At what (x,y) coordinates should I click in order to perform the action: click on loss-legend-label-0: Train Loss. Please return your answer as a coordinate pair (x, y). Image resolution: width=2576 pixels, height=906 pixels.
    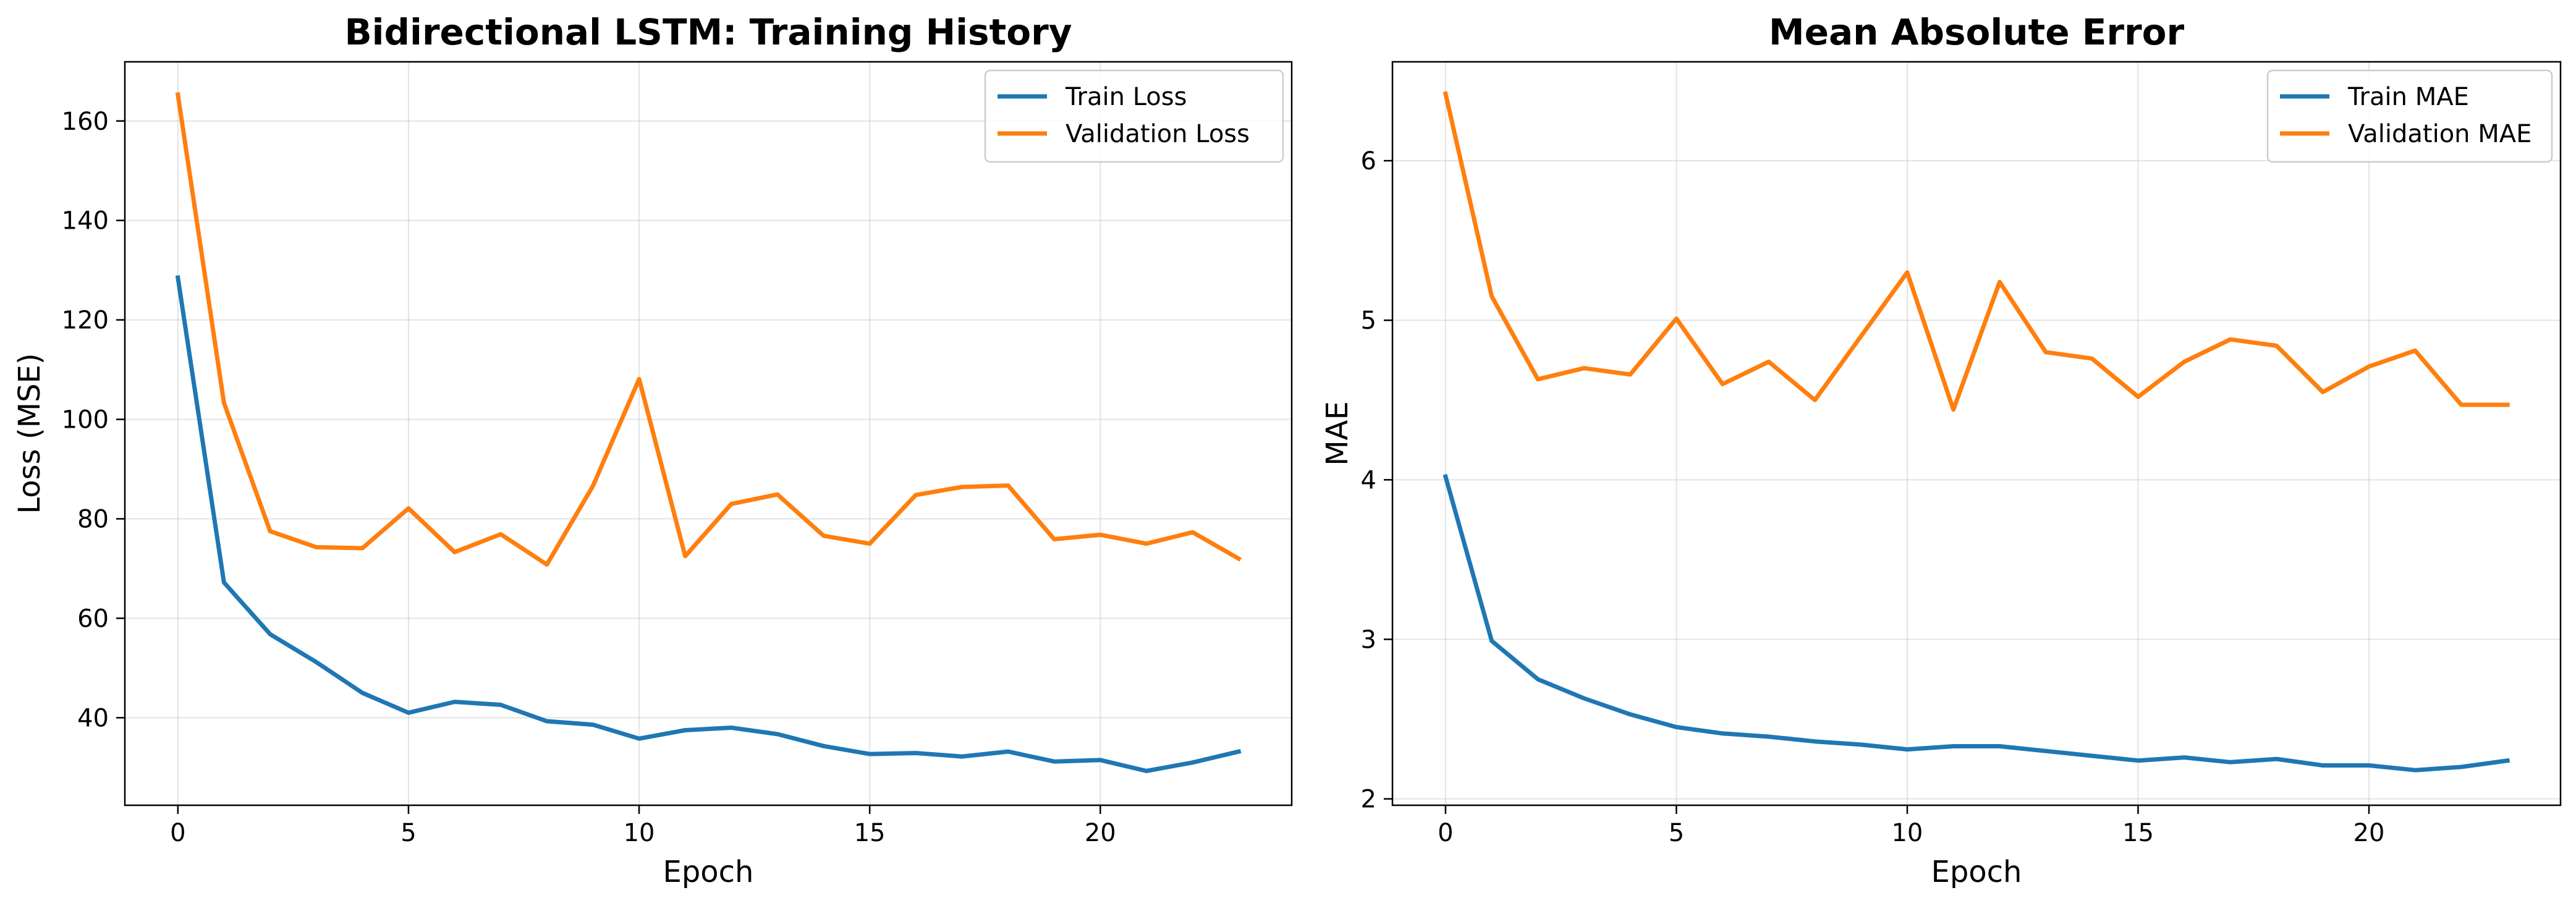
    Looking at the image, I should click on (1126, 97).